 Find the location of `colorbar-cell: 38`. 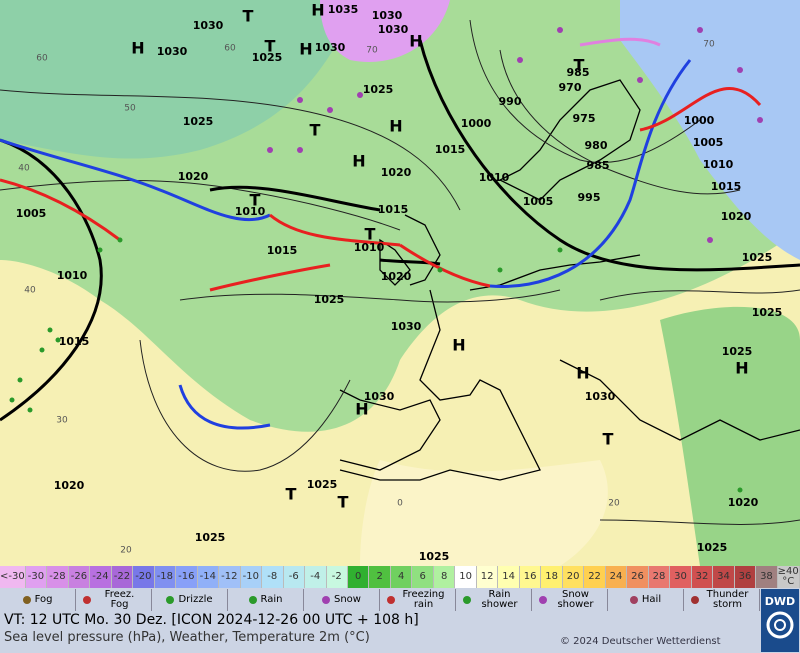

colorbar-cell: 38 is located at coordinates (767, 577).